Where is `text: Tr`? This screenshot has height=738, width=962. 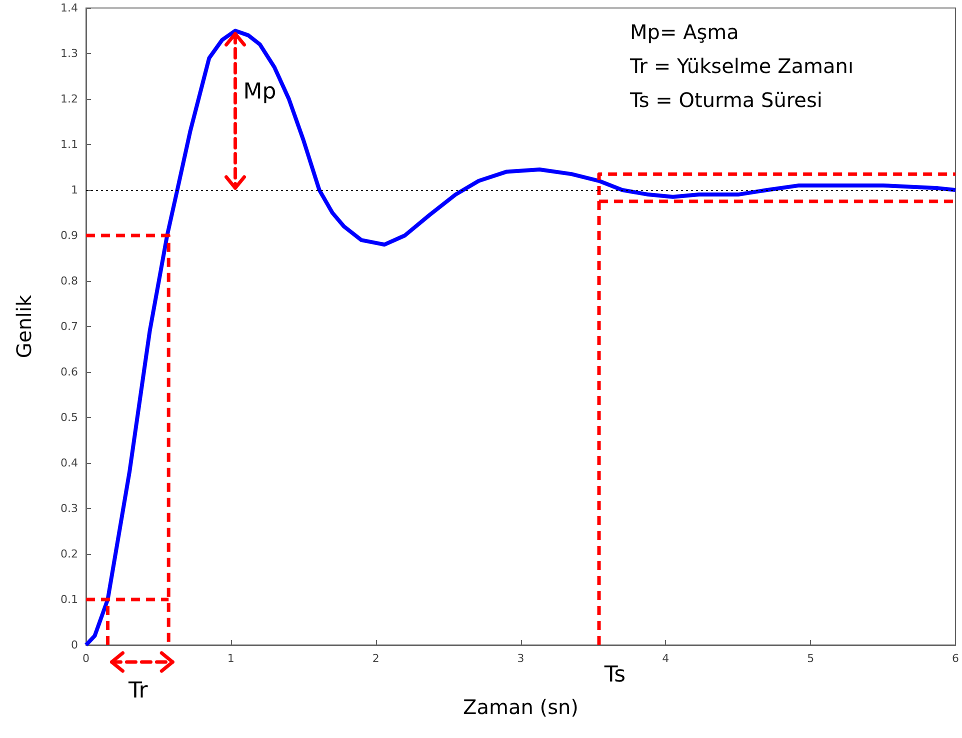 text: Tr is located at coordinates (138, 691).